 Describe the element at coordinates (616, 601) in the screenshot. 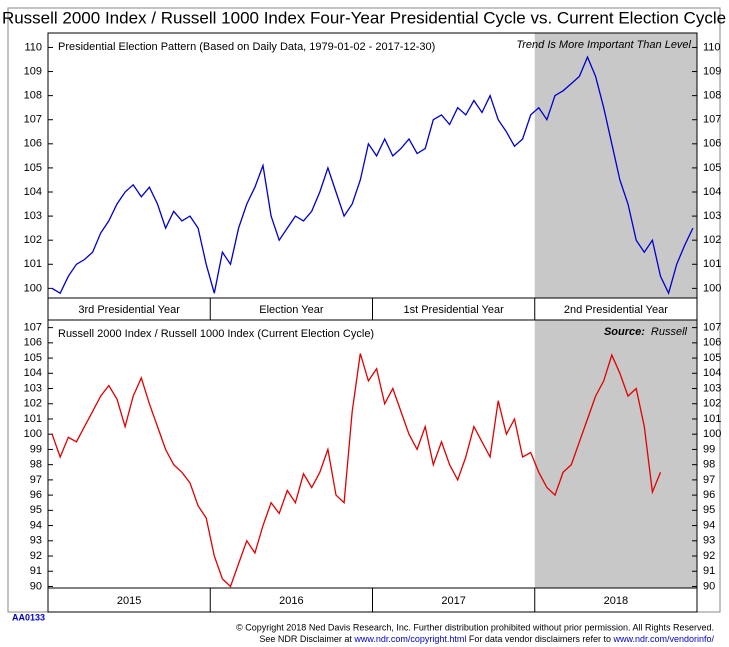

I see `period-label: 2018` at that location.